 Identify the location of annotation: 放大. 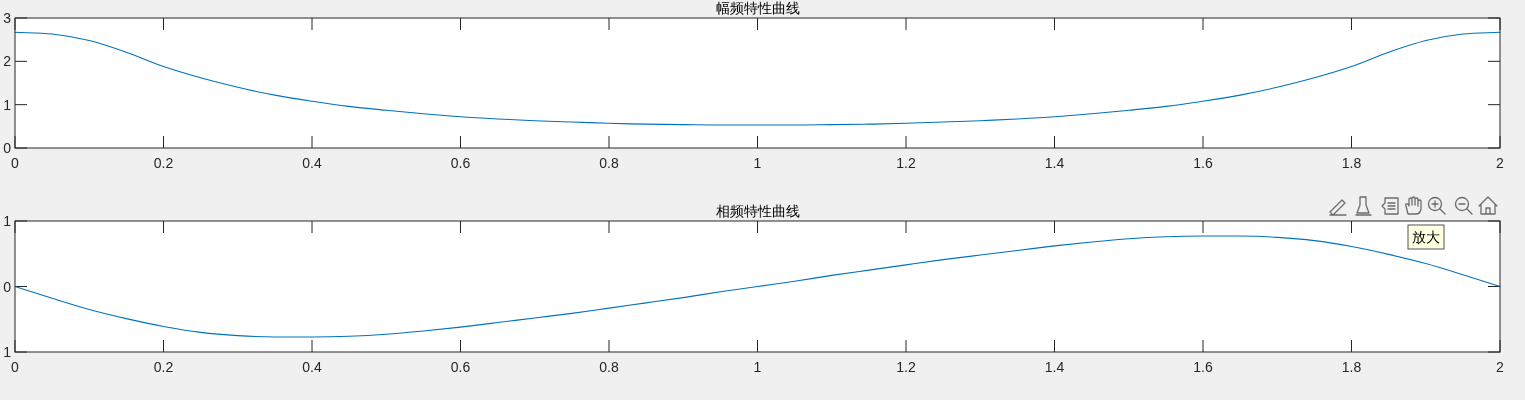
(1426, 237).